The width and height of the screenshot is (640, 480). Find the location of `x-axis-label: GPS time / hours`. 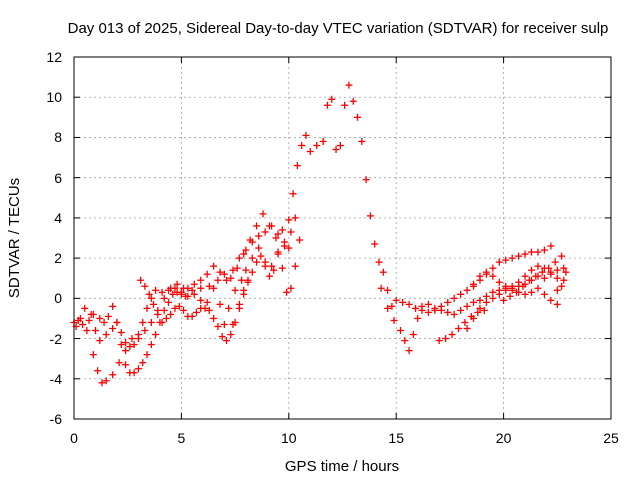

x-axis-label: GPS time / hours is located at coordinates (342, 466).